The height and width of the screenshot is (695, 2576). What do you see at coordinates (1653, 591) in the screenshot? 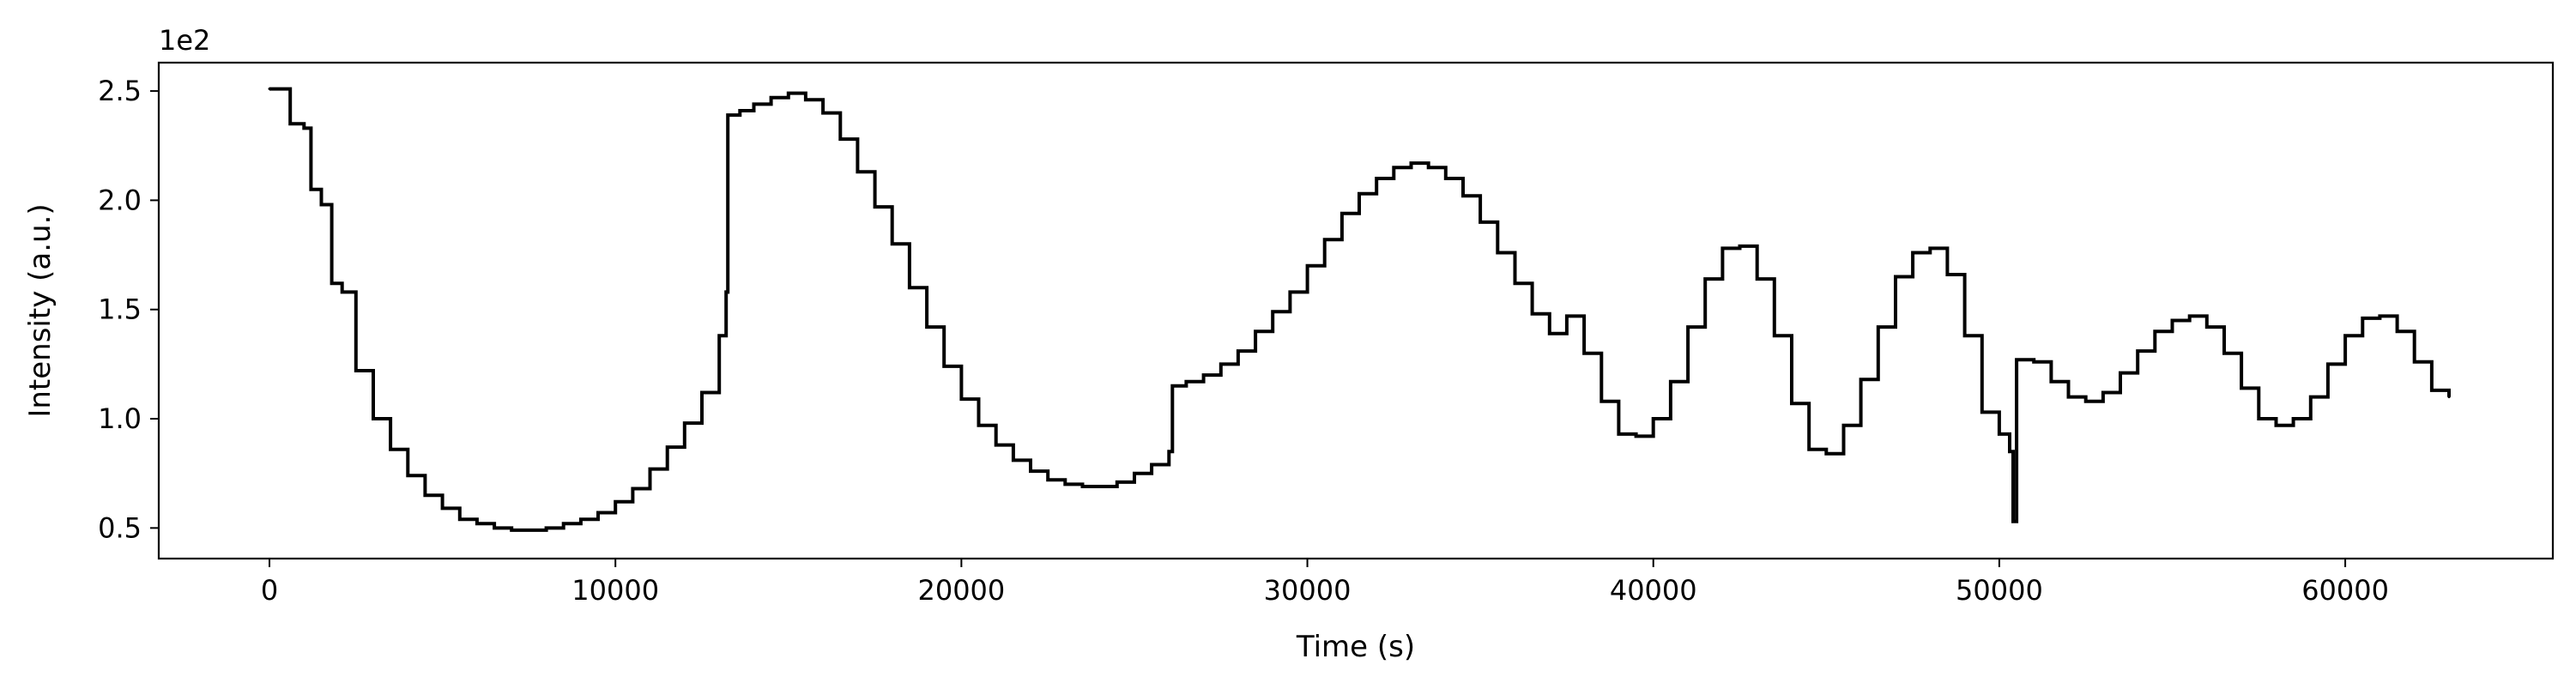
I see `x-tick-label: 40000` at bounding box center [1653, 591].